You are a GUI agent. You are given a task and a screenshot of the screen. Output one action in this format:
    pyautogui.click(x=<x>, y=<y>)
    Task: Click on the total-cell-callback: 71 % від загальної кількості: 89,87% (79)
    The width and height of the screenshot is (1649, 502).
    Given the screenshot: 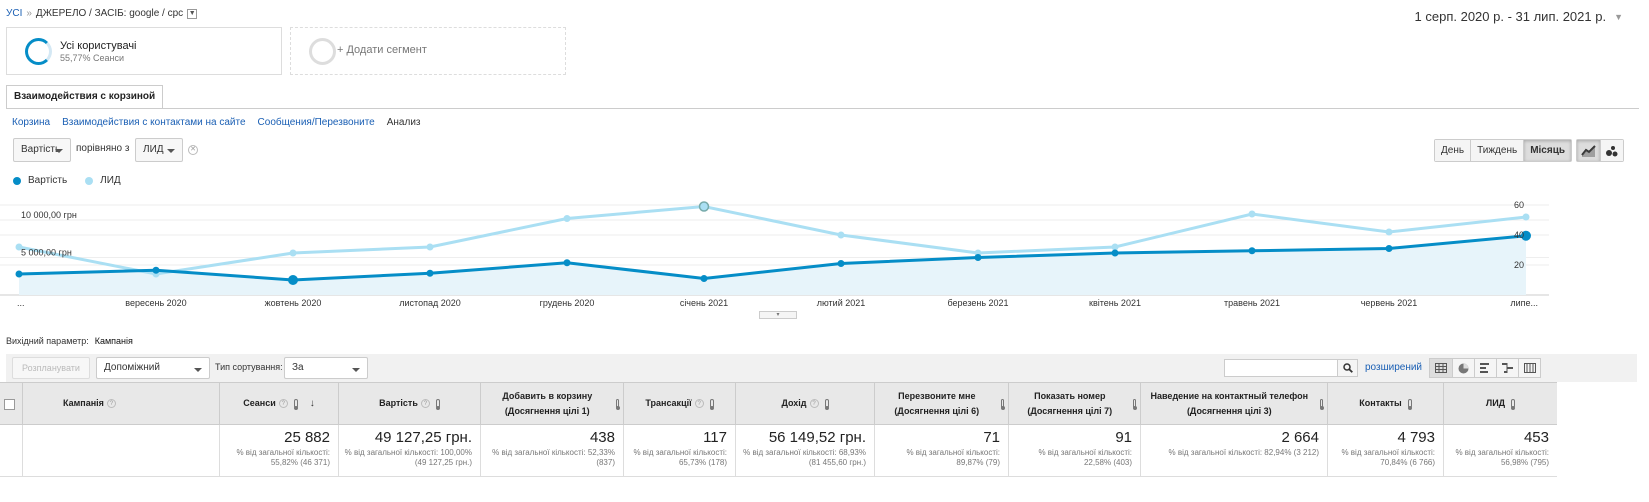 What is the action you would take?
    pyautogui.click(x=941, y=450)
    